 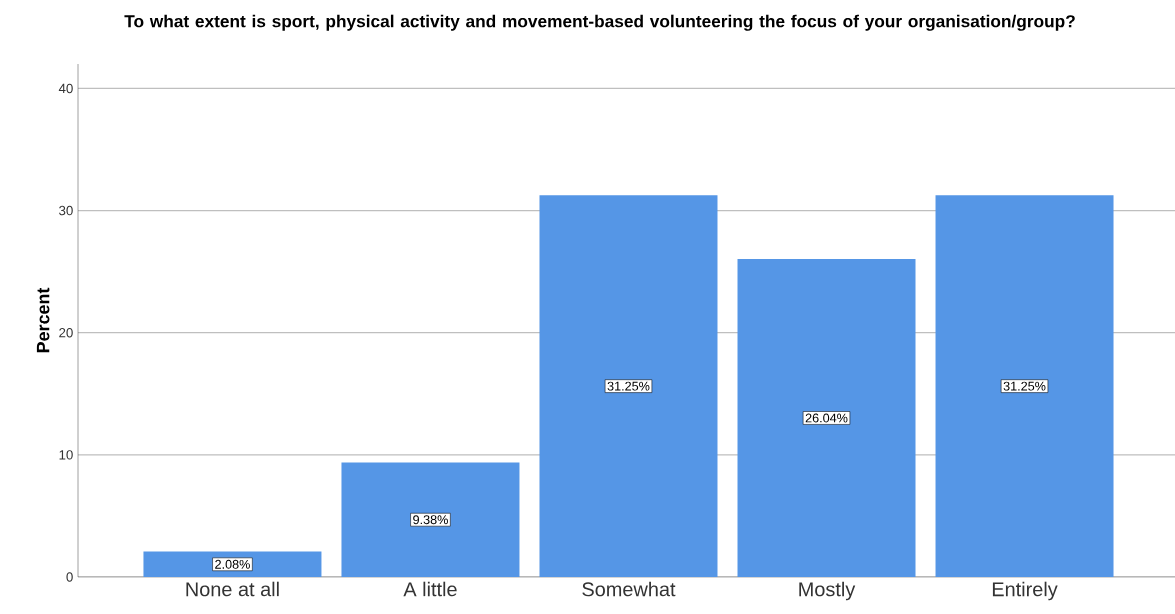 What do you see at coordinates (827, 591) in the screenshot?
I see `x-tick-label: Mostly` at bounding box center [827, 591].